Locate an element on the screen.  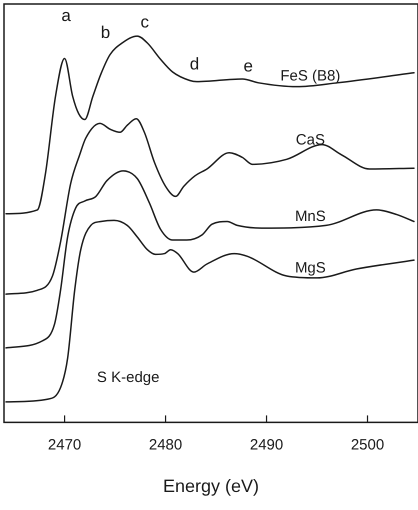
series-label: CaS is located at coordinates (310, 139).